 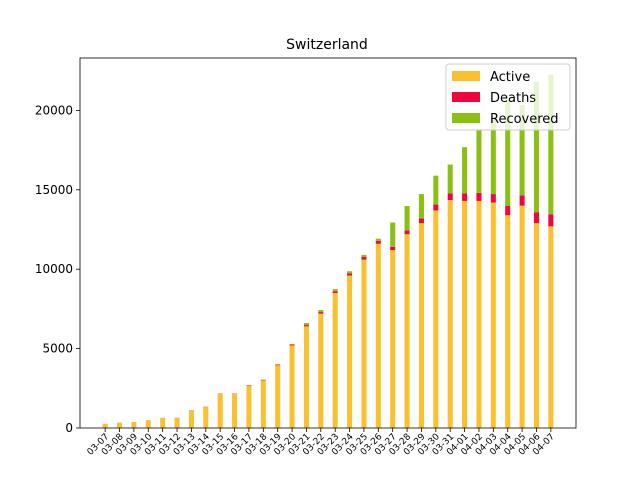 I want to click on legend-swatch-recovered, so click(x=466, y=118).